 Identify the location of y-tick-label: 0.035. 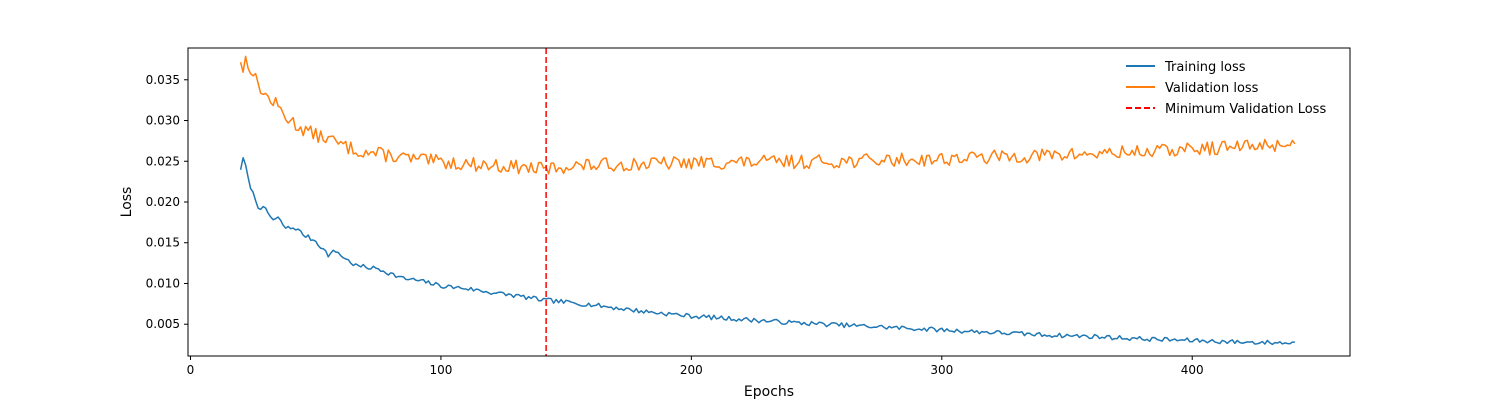
(163, 80).